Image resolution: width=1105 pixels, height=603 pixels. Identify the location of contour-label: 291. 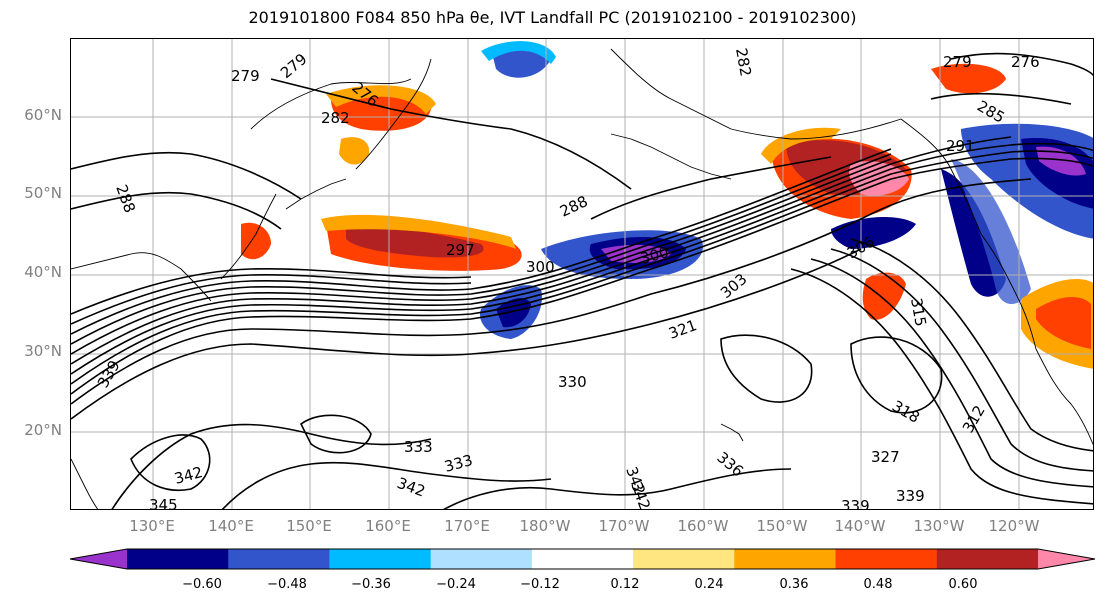
(960, 146).